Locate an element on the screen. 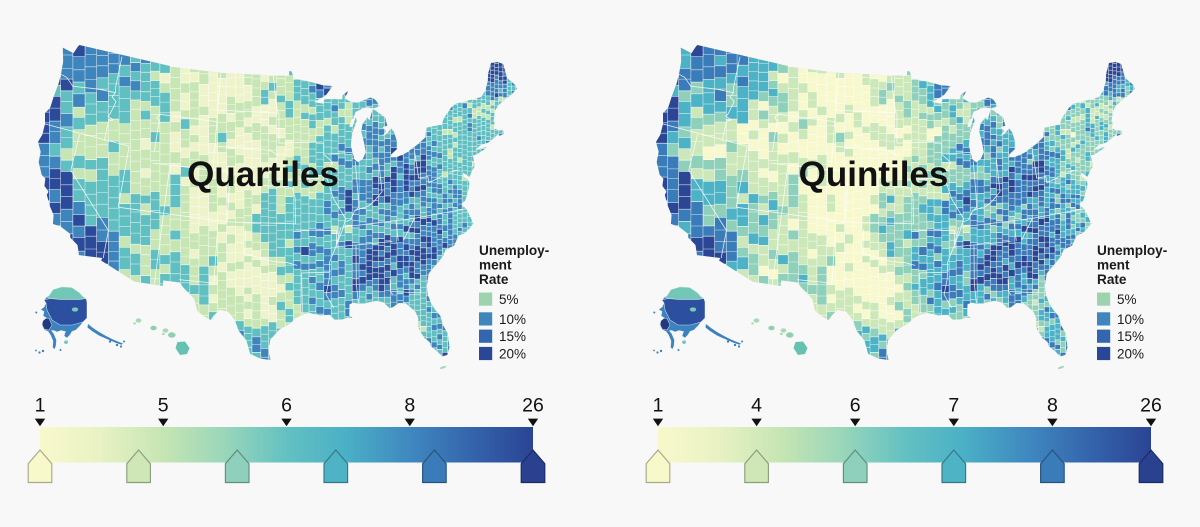 The width and height of the screenshot is (1200, 527). svg-text: 4 is located at coordinates (756, 406).